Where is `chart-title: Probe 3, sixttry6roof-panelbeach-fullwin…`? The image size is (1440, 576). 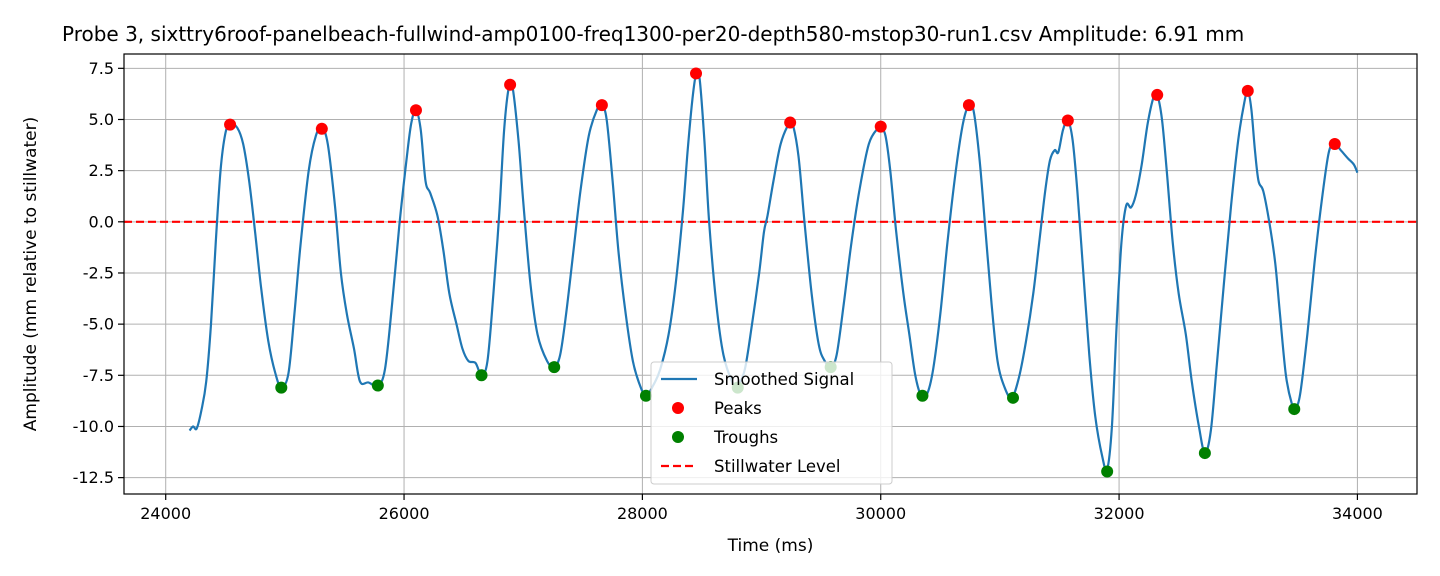 chart-title: Probe 3, sixttry6roof-panelbeach-fullwin… is located at coordinates (653, 34).